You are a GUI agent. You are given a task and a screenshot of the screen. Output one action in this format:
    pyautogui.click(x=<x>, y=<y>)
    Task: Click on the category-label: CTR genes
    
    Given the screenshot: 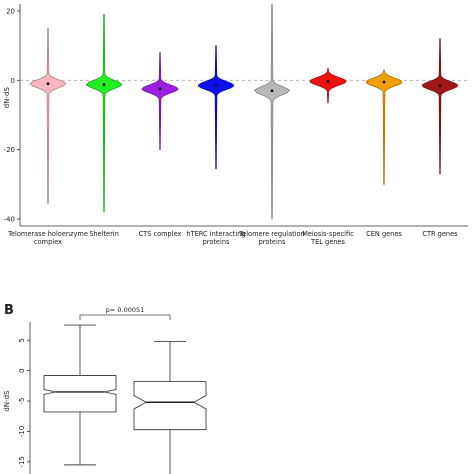 What is the action you would take?
    pyautogui.click(x=440, y=234)
    